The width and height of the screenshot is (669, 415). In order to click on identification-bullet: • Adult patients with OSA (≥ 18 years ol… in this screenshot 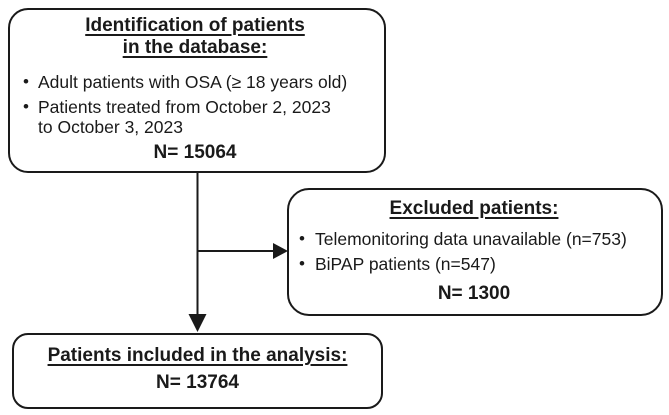, I will do `click(195, 82)`.